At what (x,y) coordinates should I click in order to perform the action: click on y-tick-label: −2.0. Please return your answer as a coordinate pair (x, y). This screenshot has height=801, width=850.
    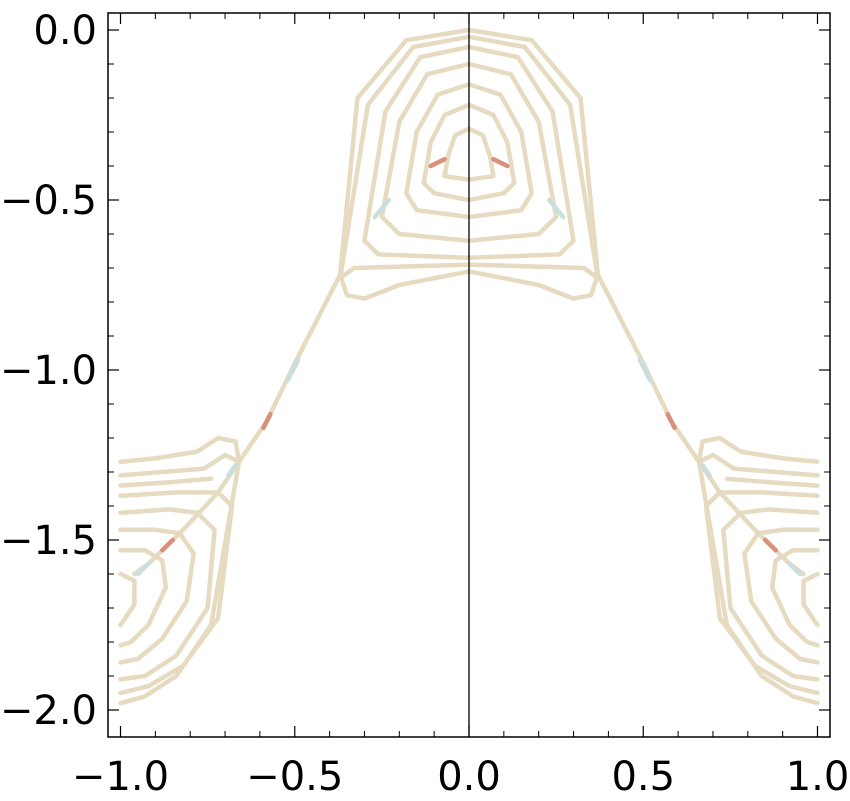
    Looking at the image, I should click on (48, 711).